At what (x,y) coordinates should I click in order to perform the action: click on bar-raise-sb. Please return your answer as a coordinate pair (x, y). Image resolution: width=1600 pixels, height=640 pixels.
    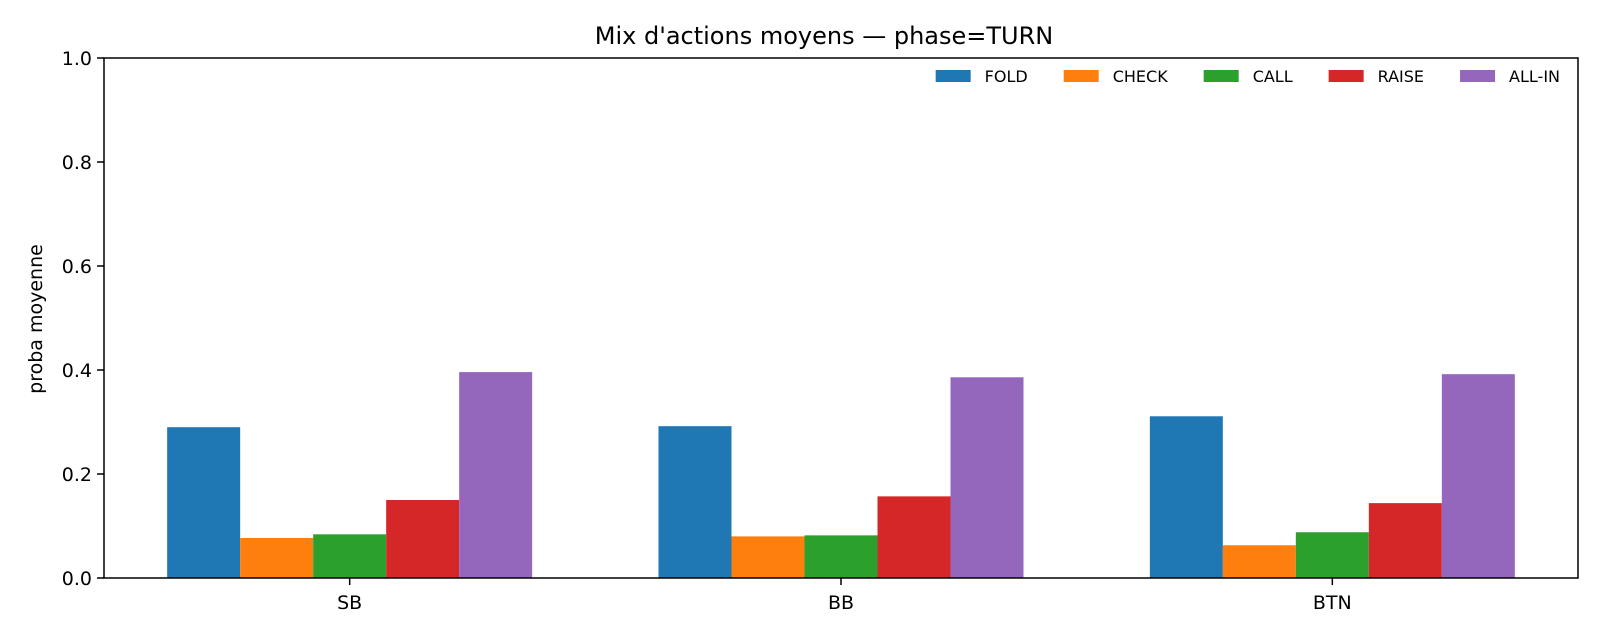
    Looking at the image, I should click on (423, 539).